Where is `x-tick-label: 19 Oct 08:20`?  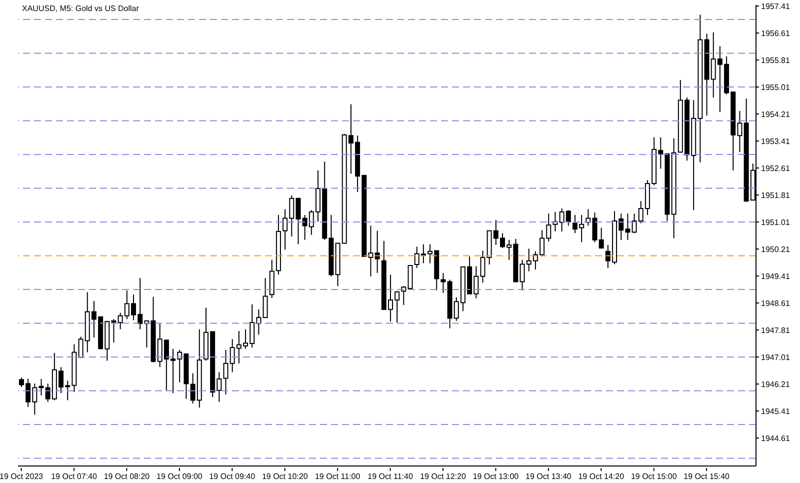 x-tick-label: 19 Oct 08:20 is located at coordinates (127, 476).